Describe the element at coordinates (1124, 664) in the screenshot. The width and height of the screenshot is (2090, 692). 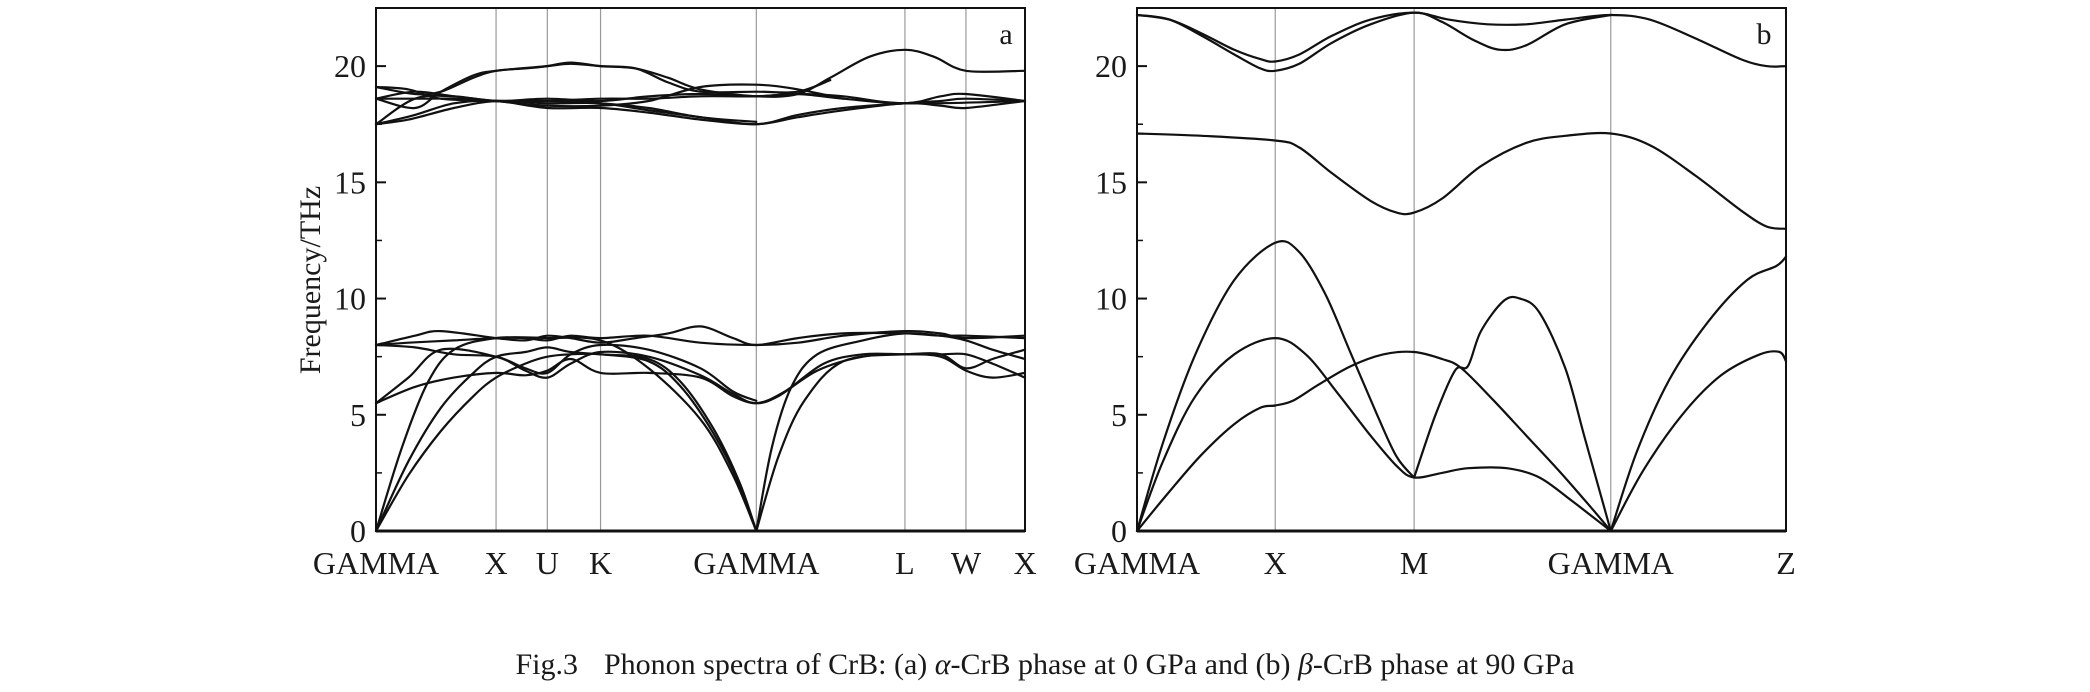
I see `caption-text-2: -CrB phase at 0 GPa and (b)` at that location.